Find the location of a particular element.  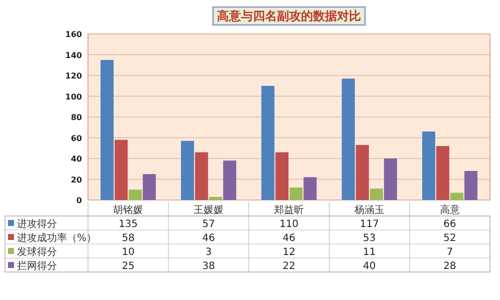

data-label: 135 is located at coordinates (128, 224).